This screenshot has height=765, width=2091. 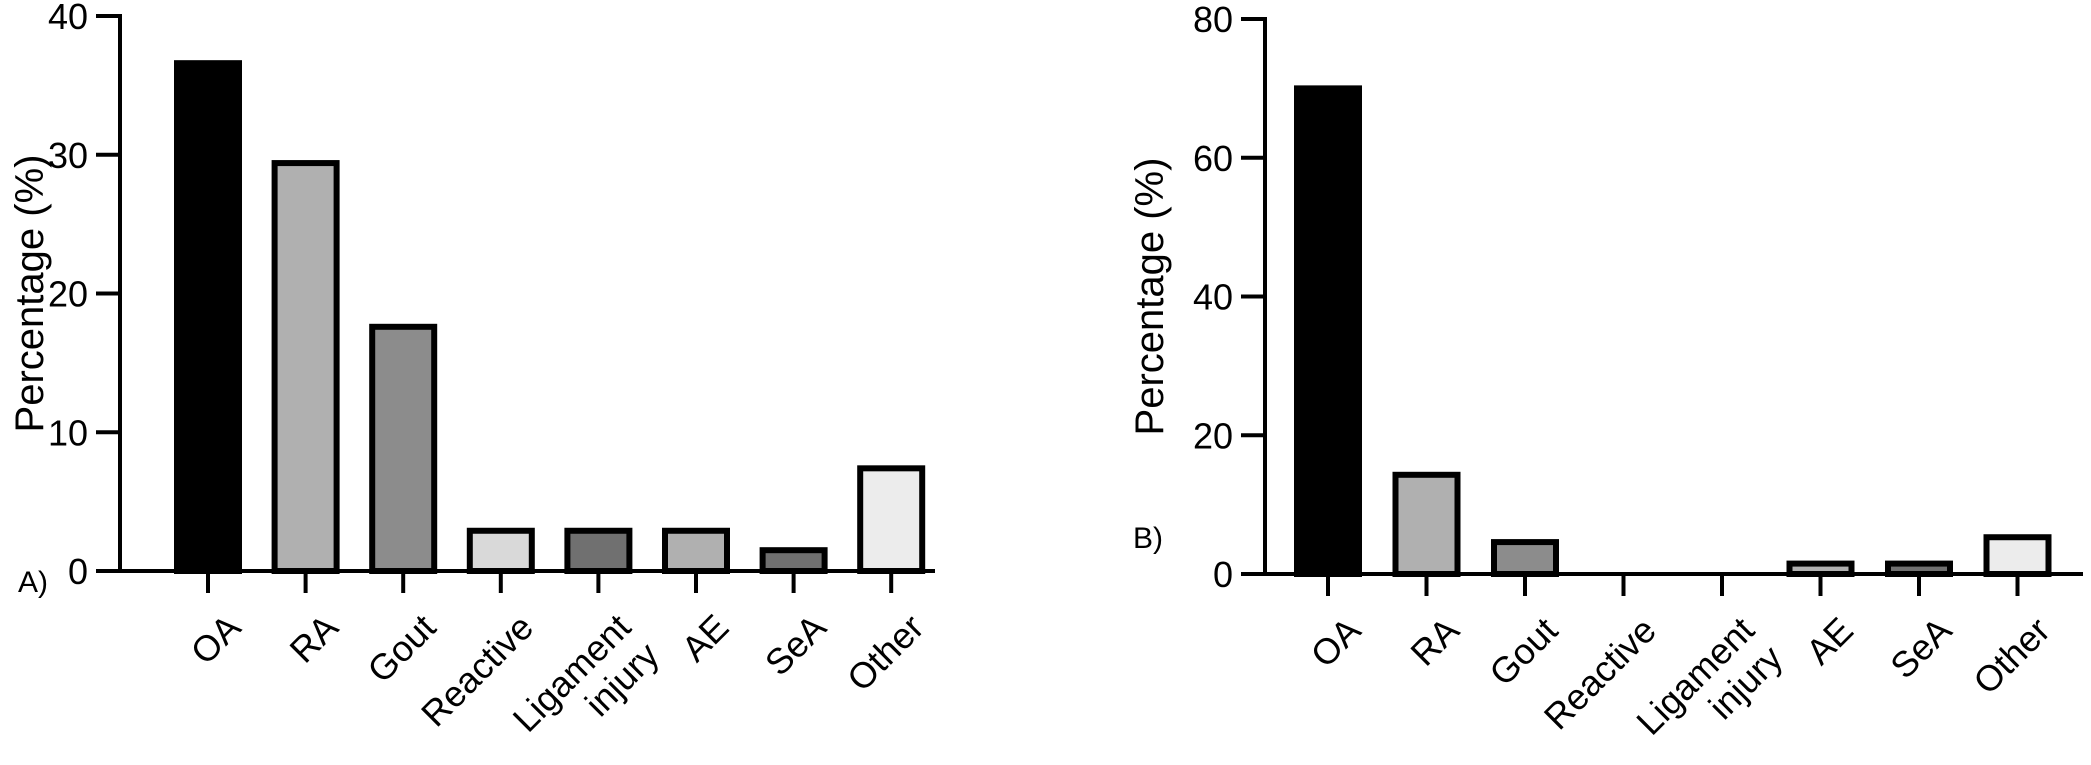 I want to click on y-tick-label: 10, so click(x=68, y=432).